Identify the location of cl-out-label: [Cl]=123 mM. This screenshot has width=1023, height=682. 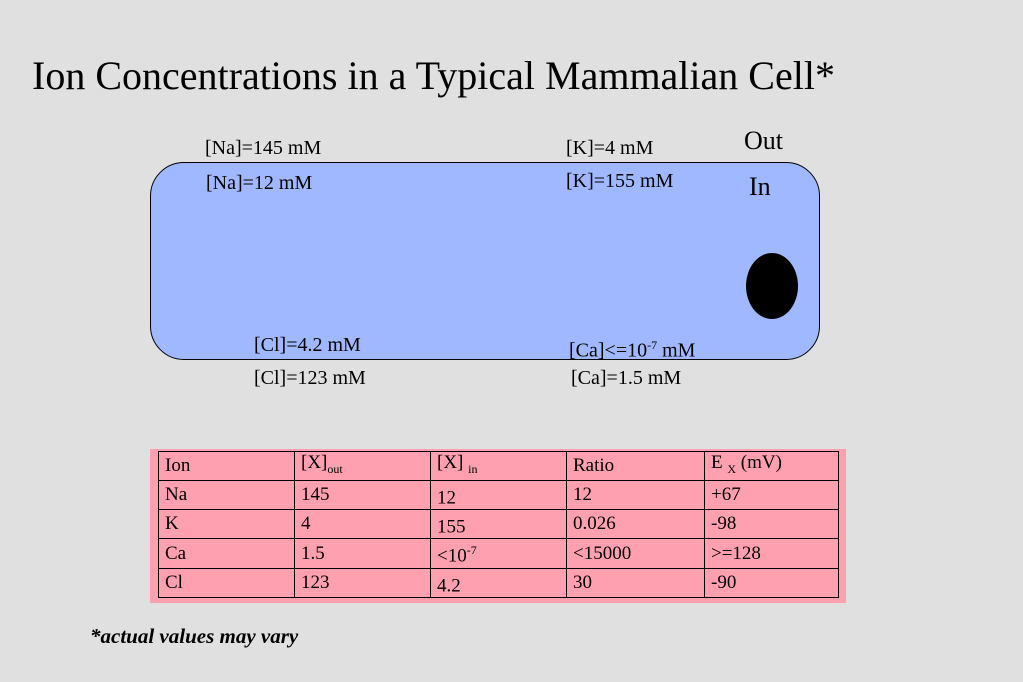
(310, 378).